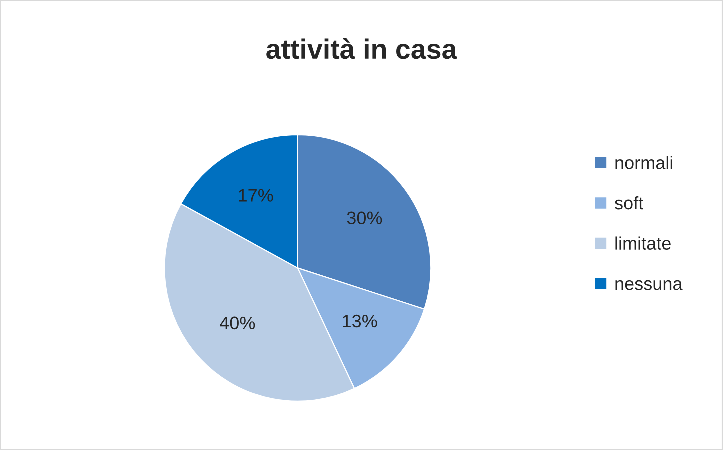 Image resolution: width=723 pixels, height=450 pixels. I want to click on legend-label: limitate, so click(643, 243).